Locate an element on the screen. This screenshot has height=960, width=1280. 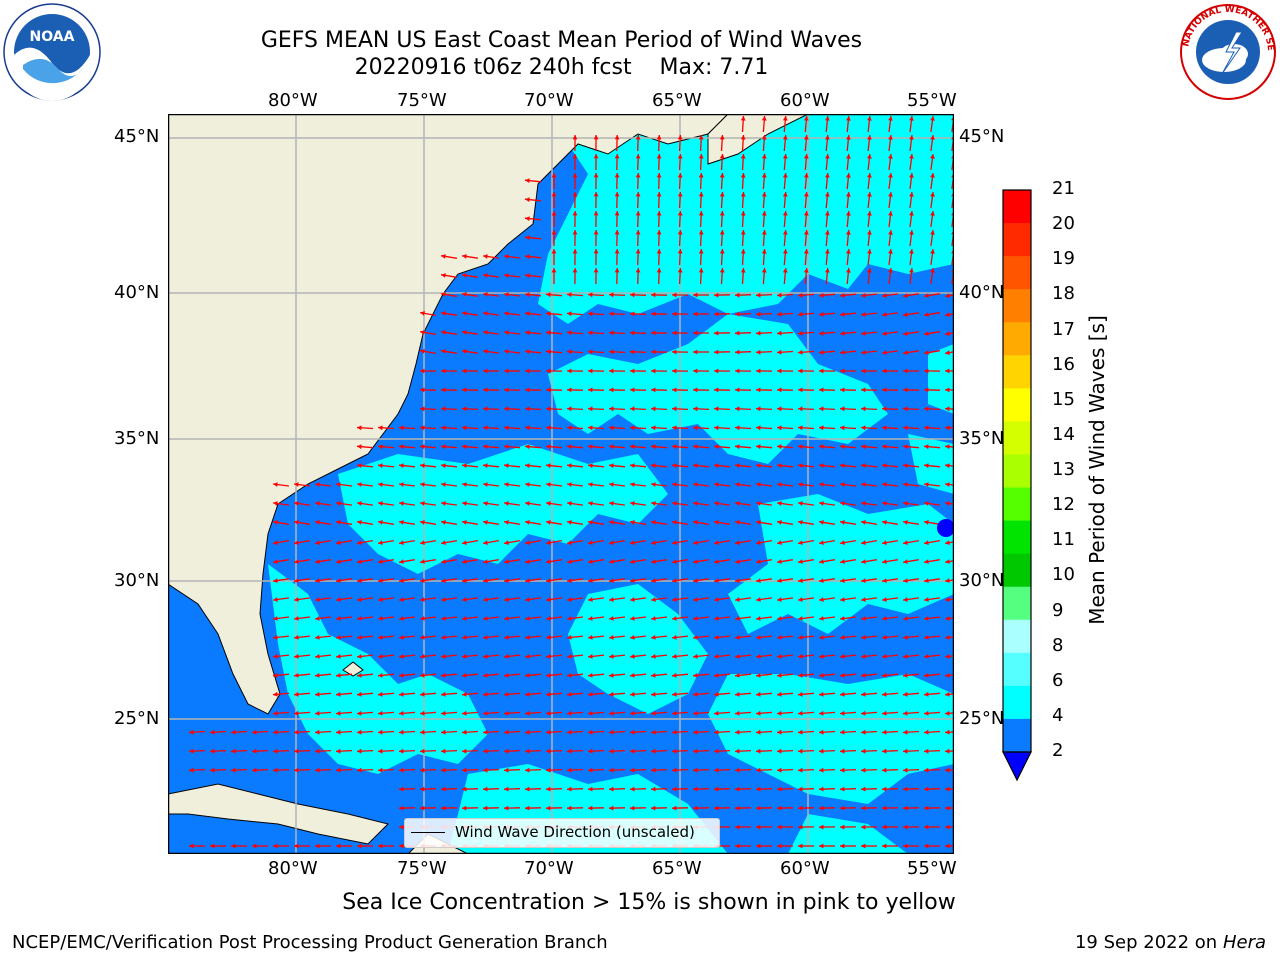
noaa-logo: NOAA is located at coordinates (52, 52).